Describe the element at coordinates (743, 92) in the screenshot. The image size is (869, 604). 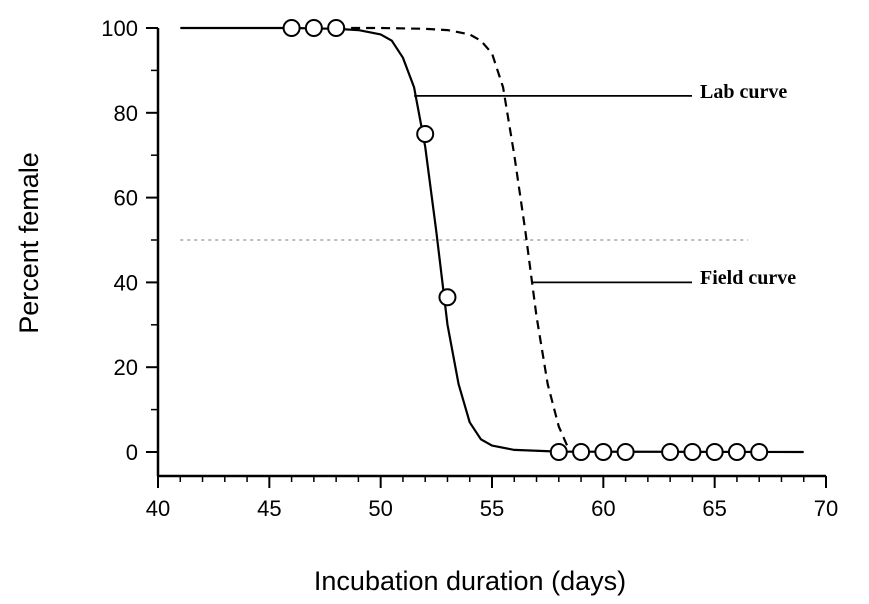
I see `lab-curve-label: Lab curve` at that location.